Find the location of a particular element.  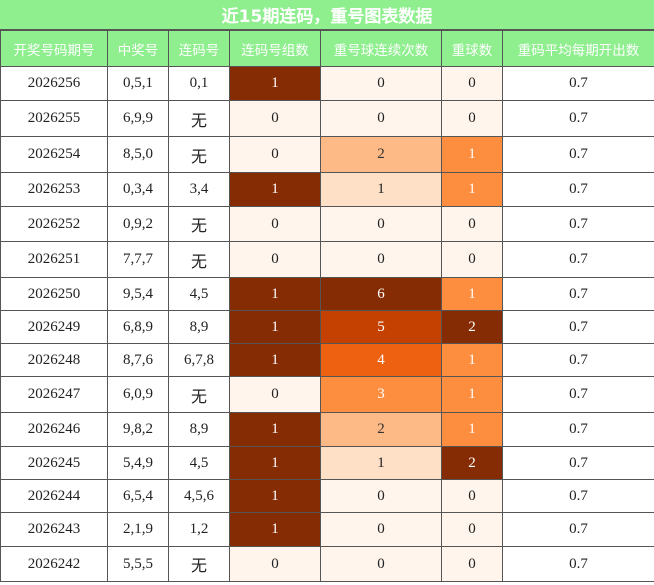

table-row: 2026249 6,8,9 8,9 1 5 2 0.7 is located at coordinates (327, 327).